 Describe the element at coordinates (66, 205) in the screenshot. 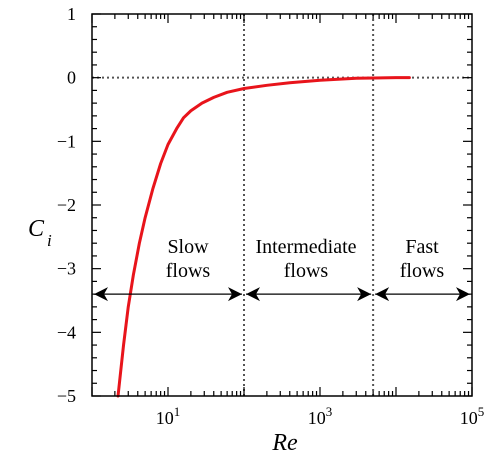

I see `y-tick-label-3: −2` at that location.